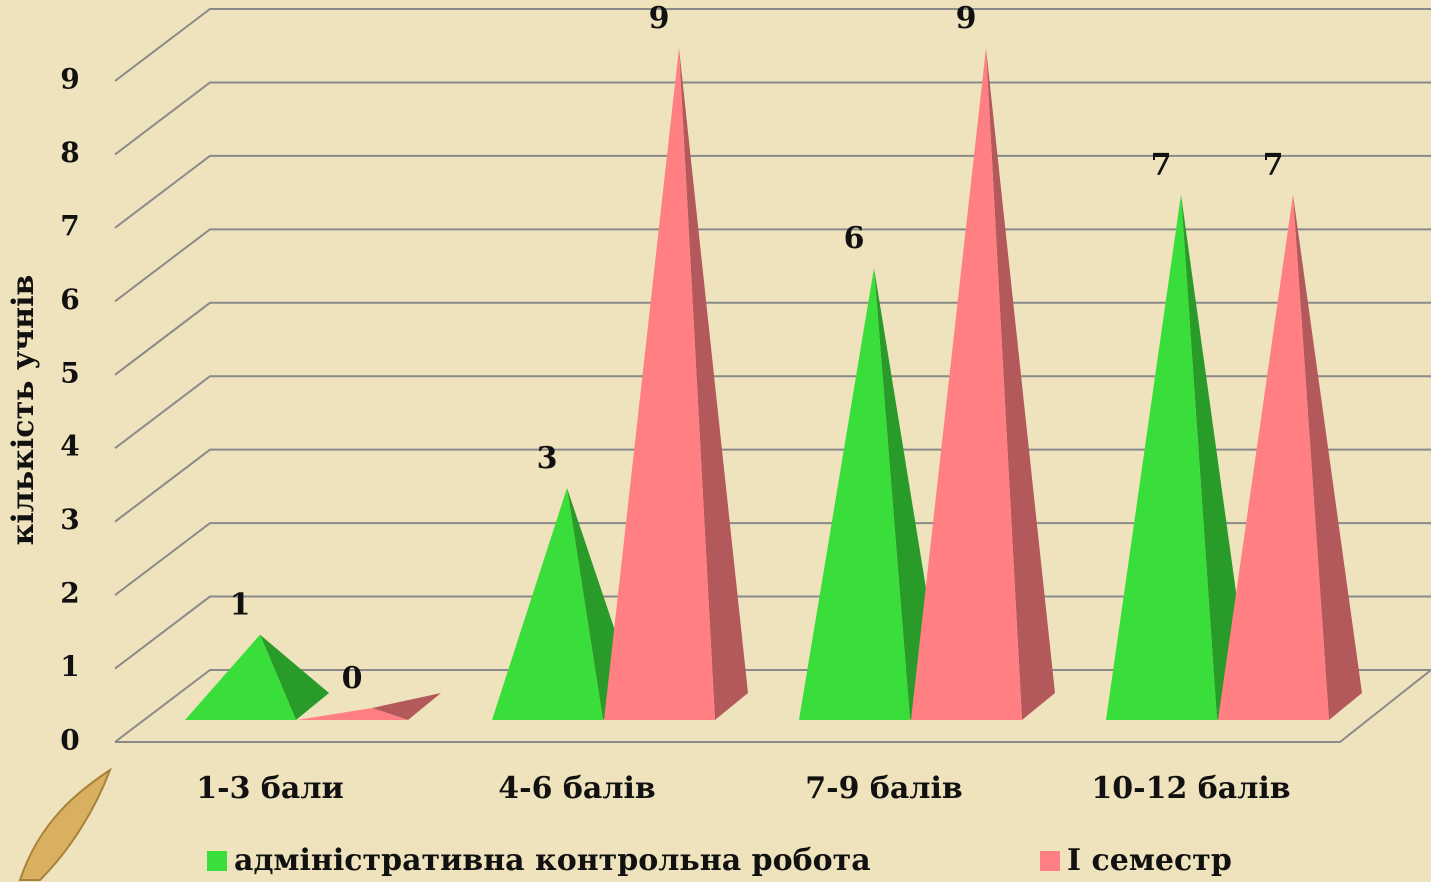 The image size is (1431, 882). Describe the element at coordinates (69, 519) in the screenshot. I see `y-tick-label: 3` at that location.